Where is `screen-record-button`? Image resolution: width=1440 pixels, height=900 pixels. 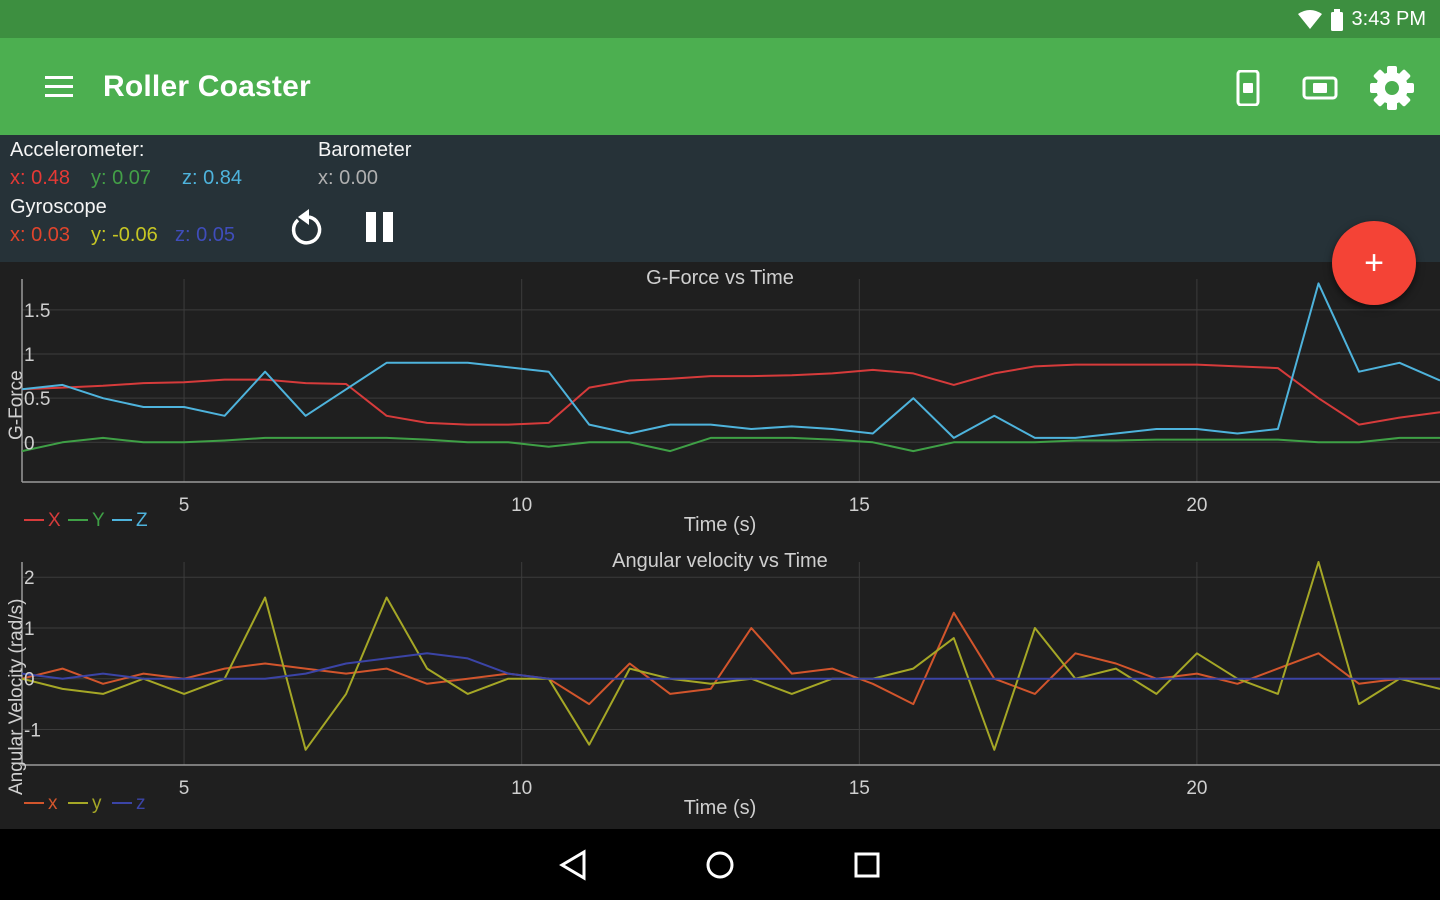 screen-record-button is located at coordinates (1320, 88).